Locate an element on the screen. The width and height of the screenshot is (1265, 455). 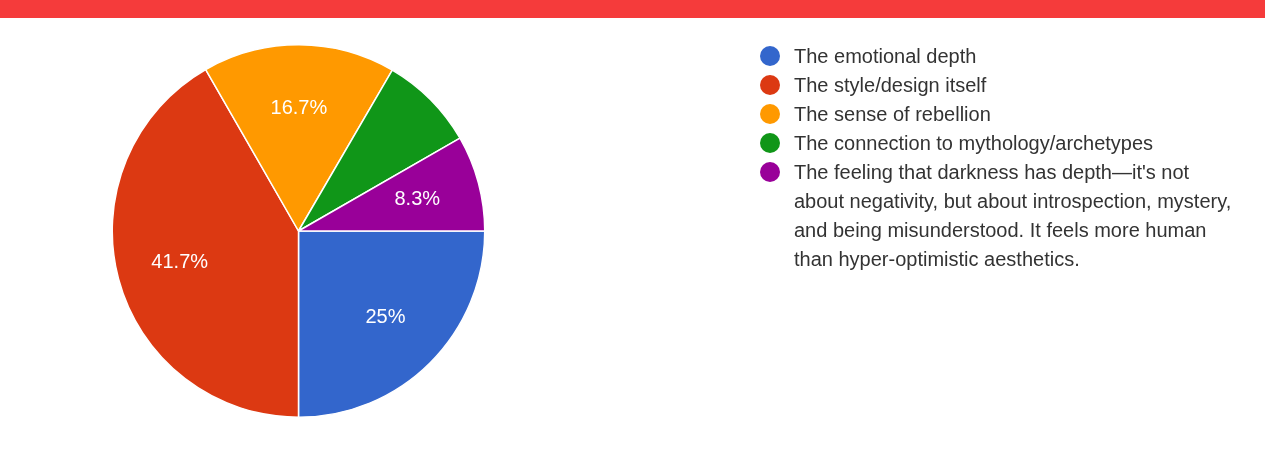
legend-label: The emotional depth is located at coordinates (886, 56).